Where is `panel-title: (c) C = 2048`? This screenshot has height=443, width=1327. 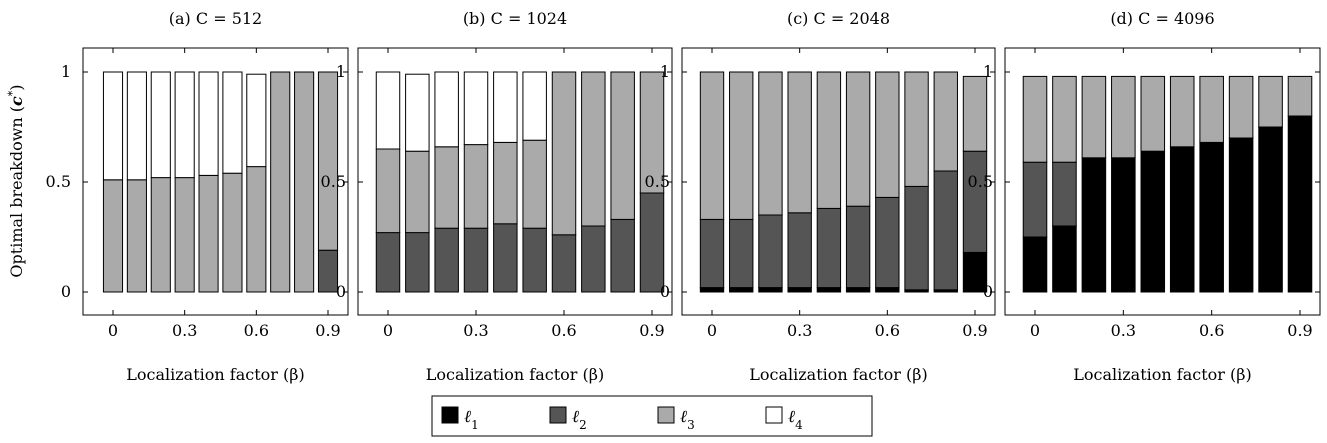 panel-title: (c) C = 2048 is located at coordinates (838, 18).